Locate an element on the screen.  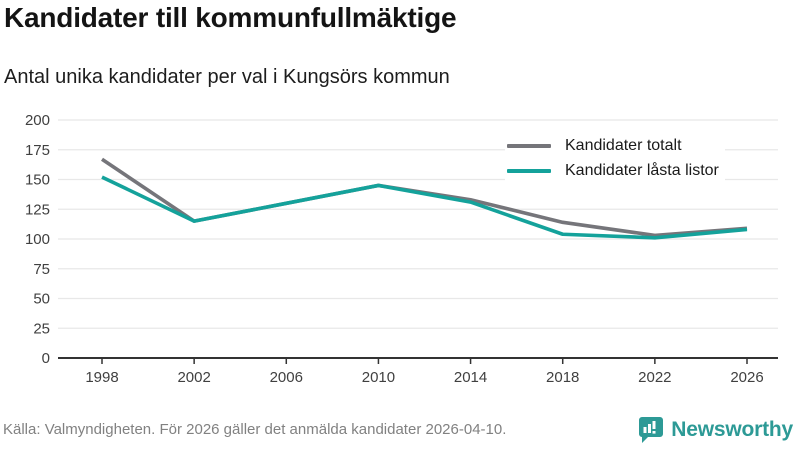
series-line-kandidater-låsta-listor is located at coordinates (424, 207).